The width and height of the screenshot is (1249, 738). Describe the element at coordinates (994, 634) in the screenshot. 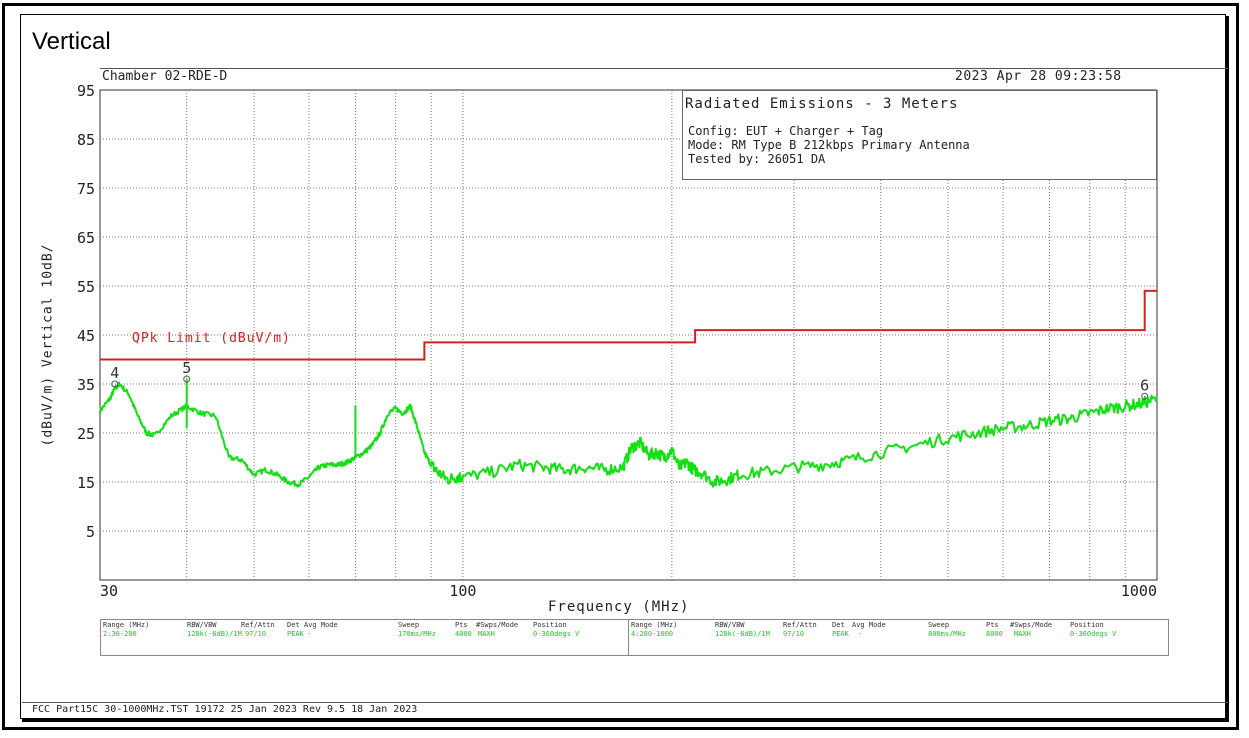

I see `settings-right-value-pts: 8000` at that location.